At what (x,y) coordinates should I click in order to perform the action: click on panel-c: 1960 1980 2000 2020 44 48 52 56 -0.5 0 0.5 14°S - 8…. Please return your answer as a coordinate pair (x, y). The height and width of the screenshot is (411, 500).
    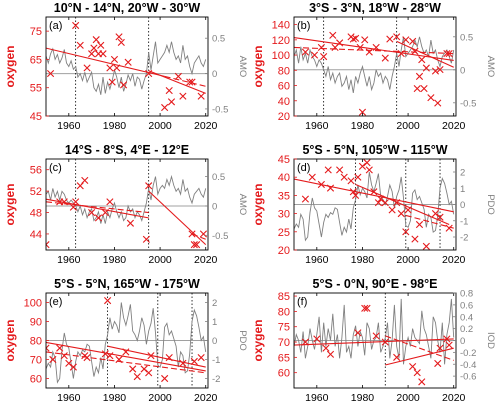
    Looking at the image, I should click on (125, 204).